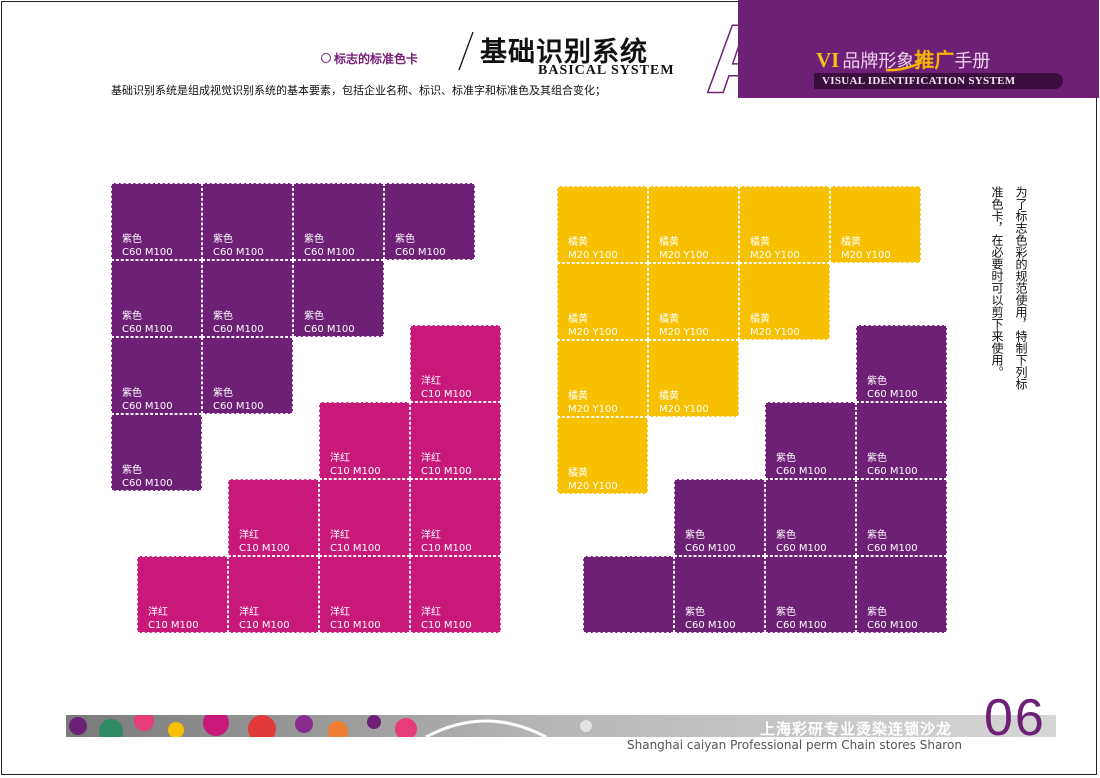 This screenshot has height=778, width=1100. What do you see at coordinates (376, 59) in the screenshot?
I see `section-label-text: 标志的标准色卡` at bounding box center [376, 59].